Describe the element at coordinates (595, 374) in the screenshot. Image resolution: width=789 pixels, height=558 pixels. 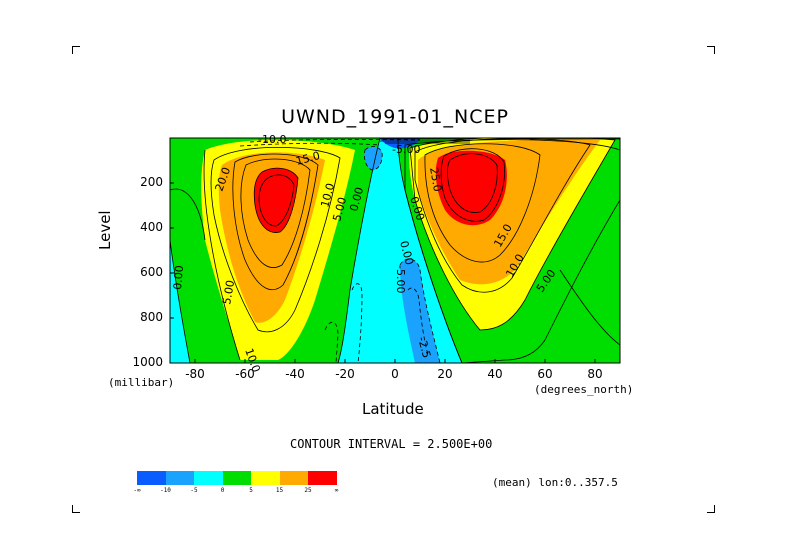
I see `x-tick-label: 80` at that location.